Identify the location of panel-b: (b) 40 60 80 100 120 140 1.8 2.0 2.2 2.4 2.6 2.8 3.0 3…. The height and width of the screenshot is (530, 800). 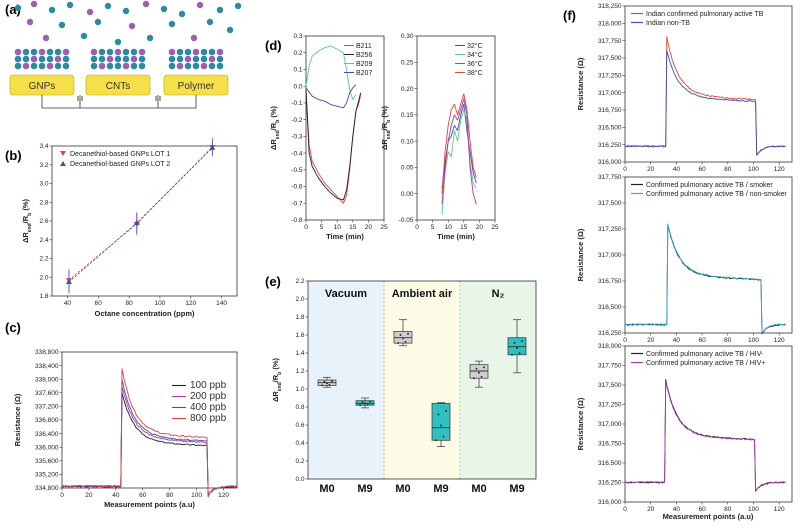
(121, 227).